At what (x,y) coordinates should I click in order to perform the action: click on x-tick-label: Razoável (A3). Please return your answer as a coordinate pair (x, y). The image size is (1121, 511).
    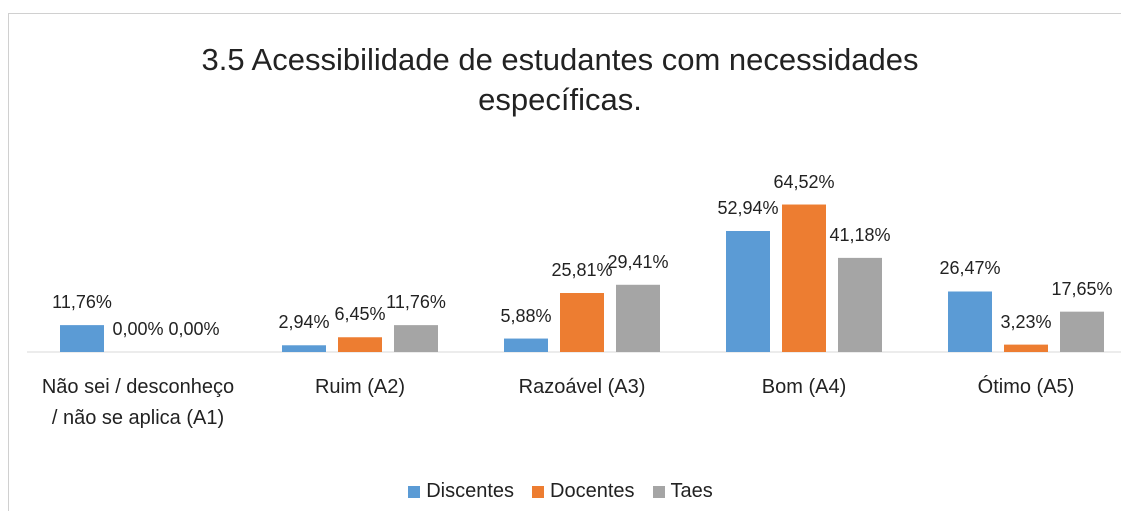
    Looking at the image, I should click on (582, 387).